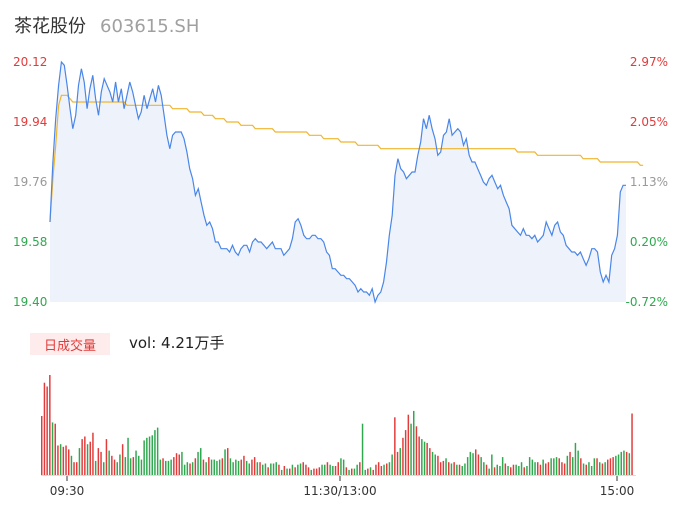 This screenshot has width=686, height=524. Describe the element at coordinates (649, 182) in the screenshot. I see `y-tick-right: 1.13%` at that location.